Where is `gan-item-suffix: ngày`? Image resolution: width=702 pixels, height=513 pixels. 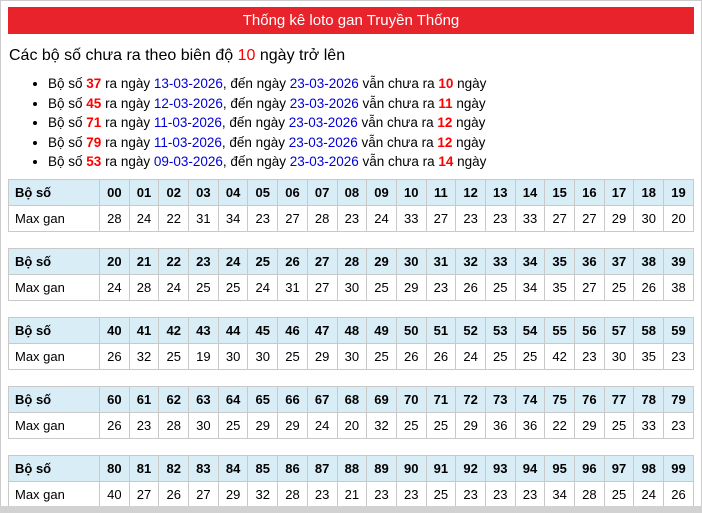 gan-item-suffix: ngày is located at coordinates (470, 83).